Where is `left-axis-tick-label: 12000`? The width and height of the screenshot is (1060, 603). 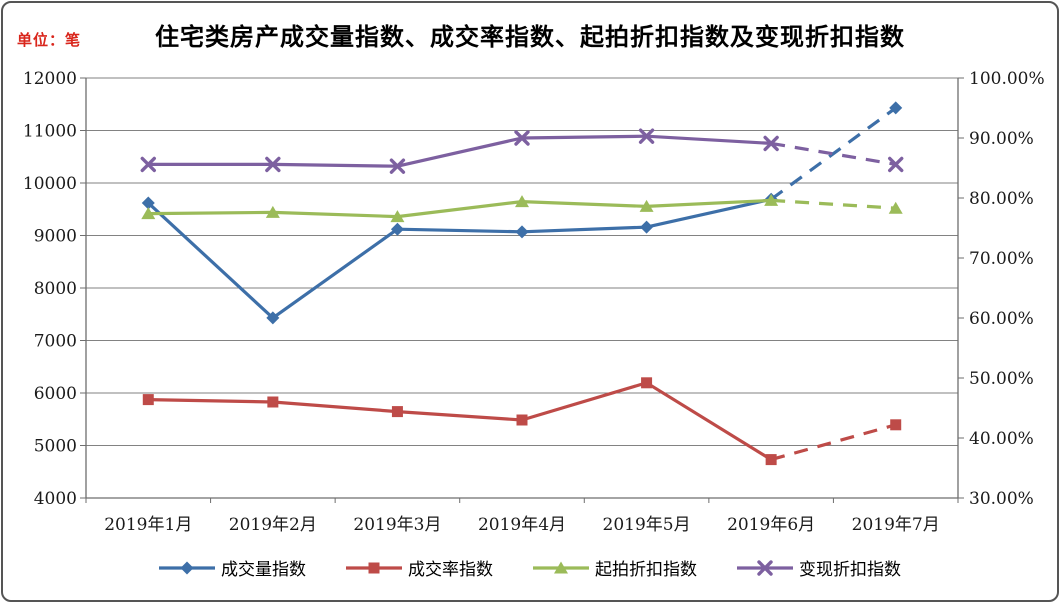 left-axis-tick-label: 12000 is located at coordinates (50, 79).